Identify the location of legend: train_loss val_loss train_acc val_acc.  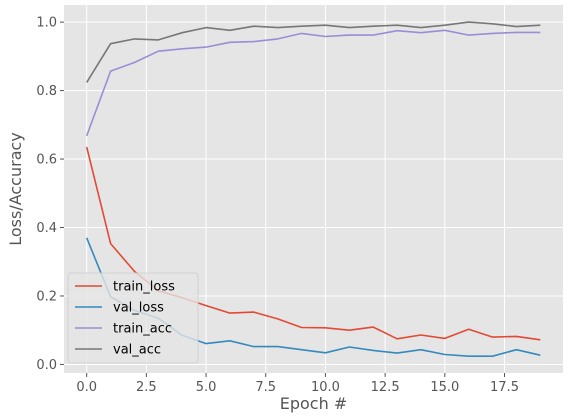
(133, 318).